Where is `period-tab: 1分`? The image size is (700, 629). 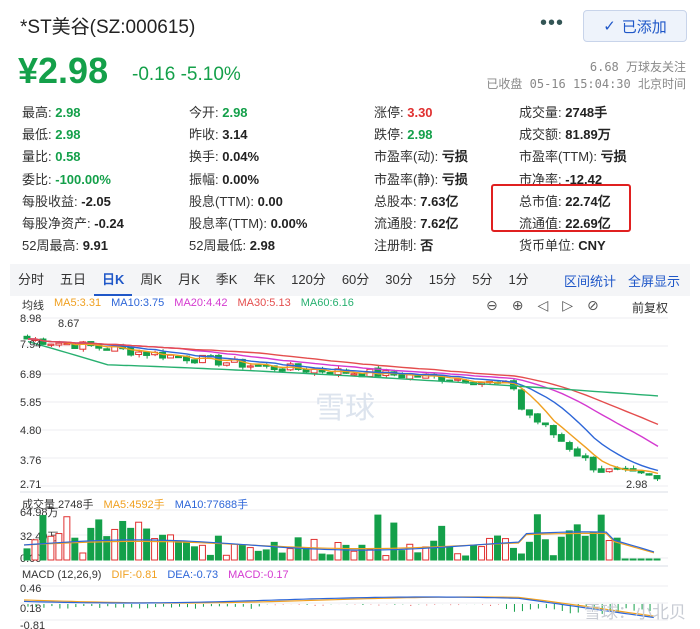
period-tab: 1分 is located at coordinates (518, 279).